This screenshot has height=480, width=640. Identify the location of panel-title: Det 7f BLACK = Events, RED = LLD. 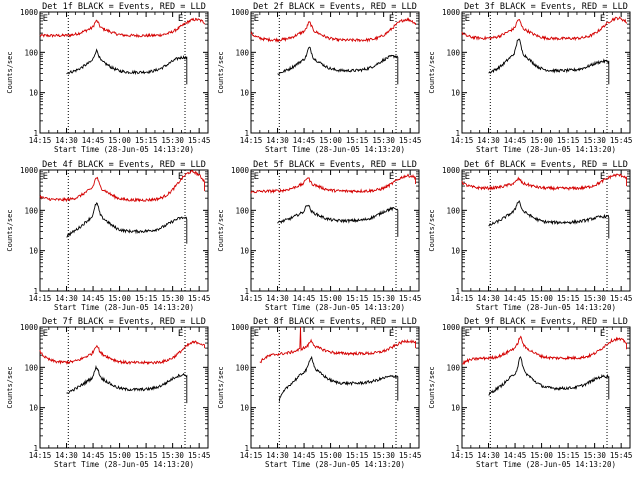
(124, 322).